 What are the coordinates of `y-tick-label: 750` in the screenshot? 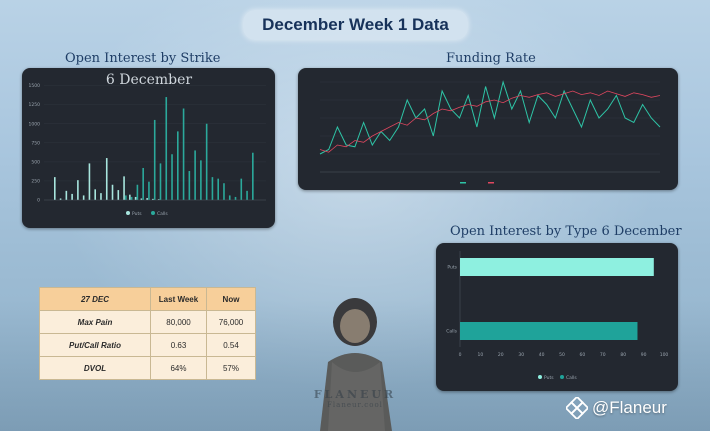 It's located at (35, 143).